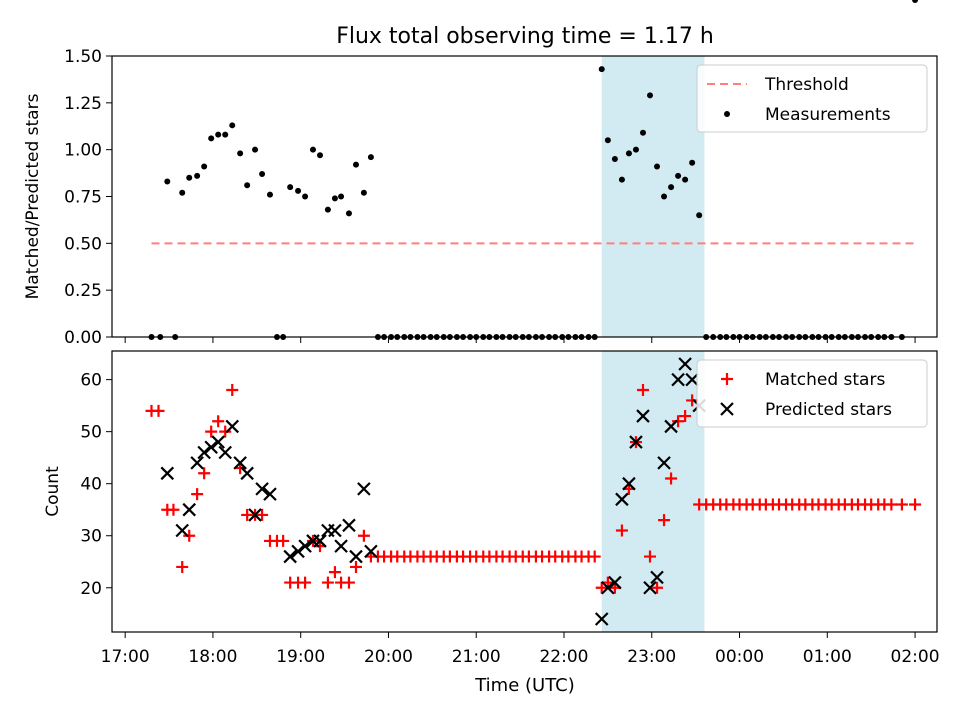 The height and width of the screenshot is (720, 960). Describe the element at coordinates (727, 409) in the screenshot. I see `legend-predicted-swatch` at that location.